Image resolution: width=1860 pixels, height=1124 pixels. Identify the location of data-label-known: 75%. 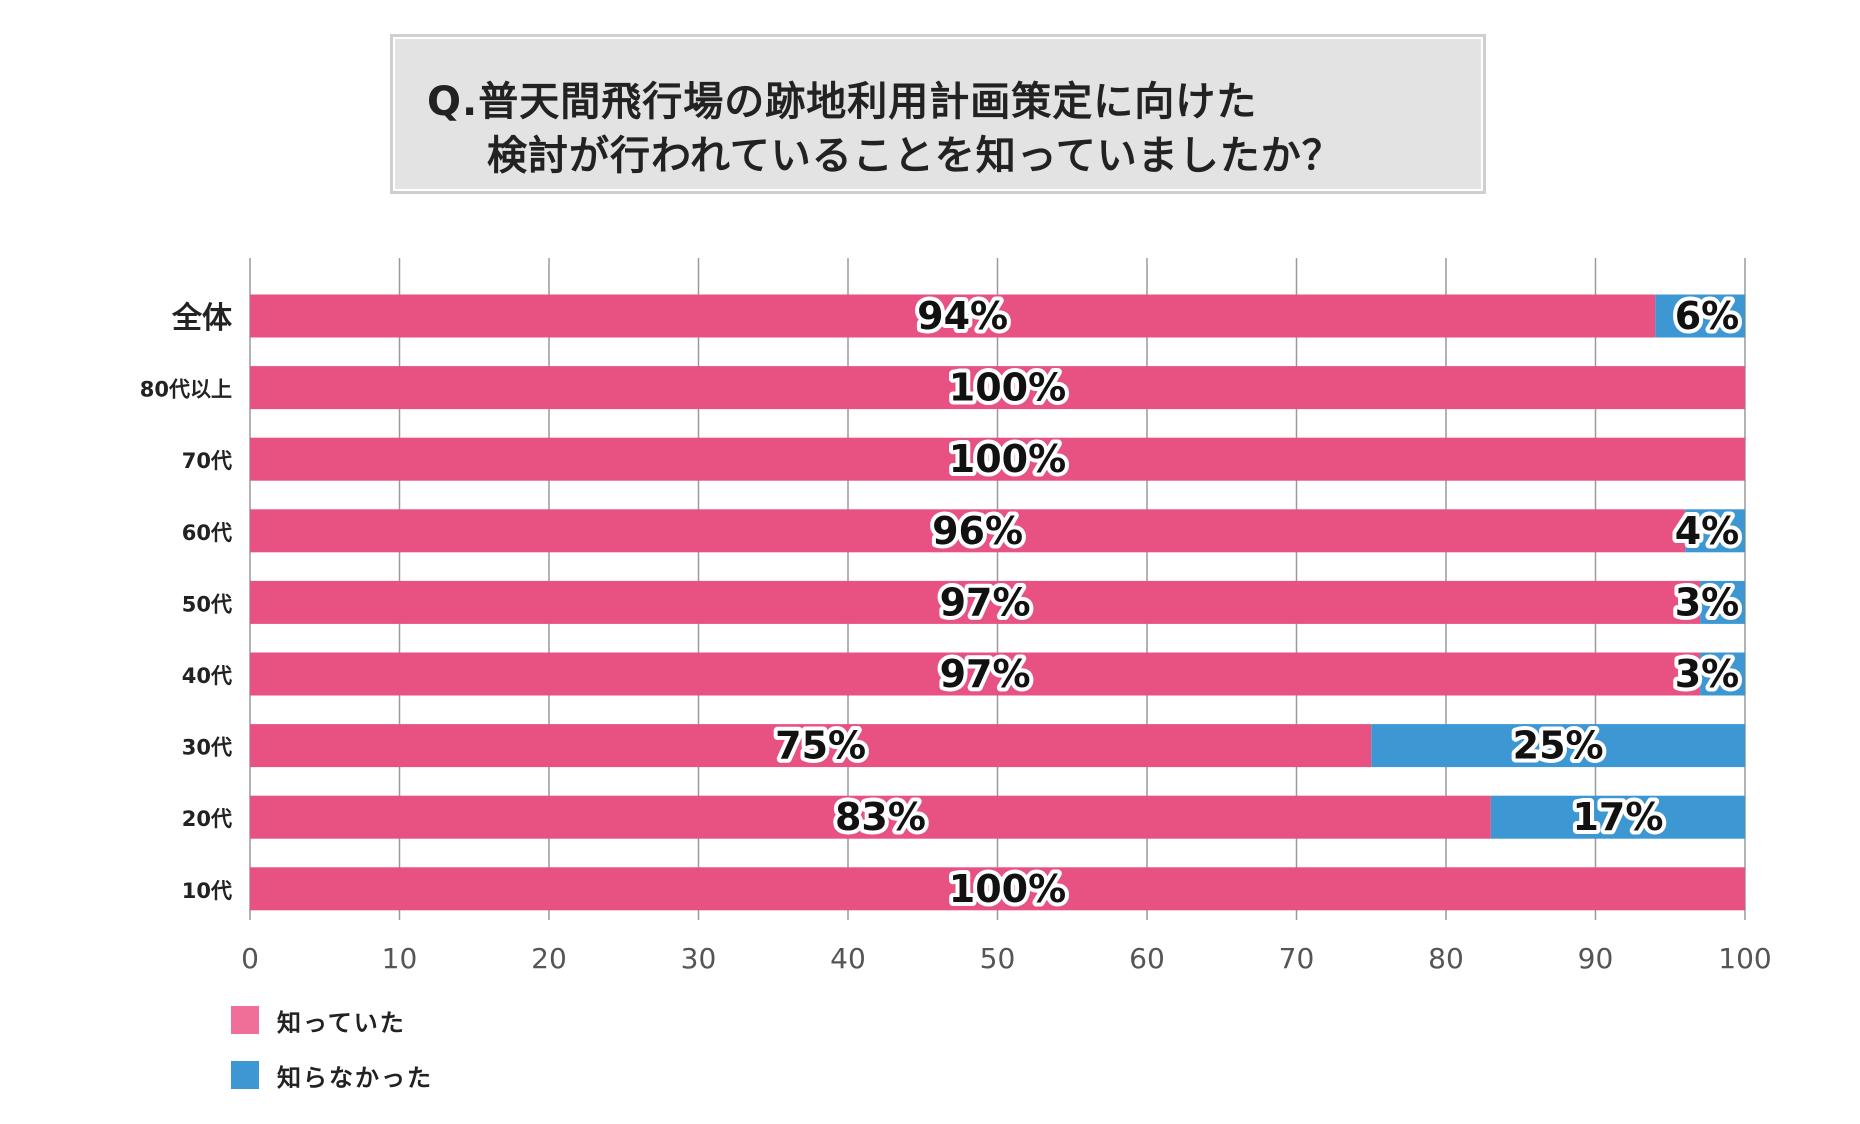
(820, 746).